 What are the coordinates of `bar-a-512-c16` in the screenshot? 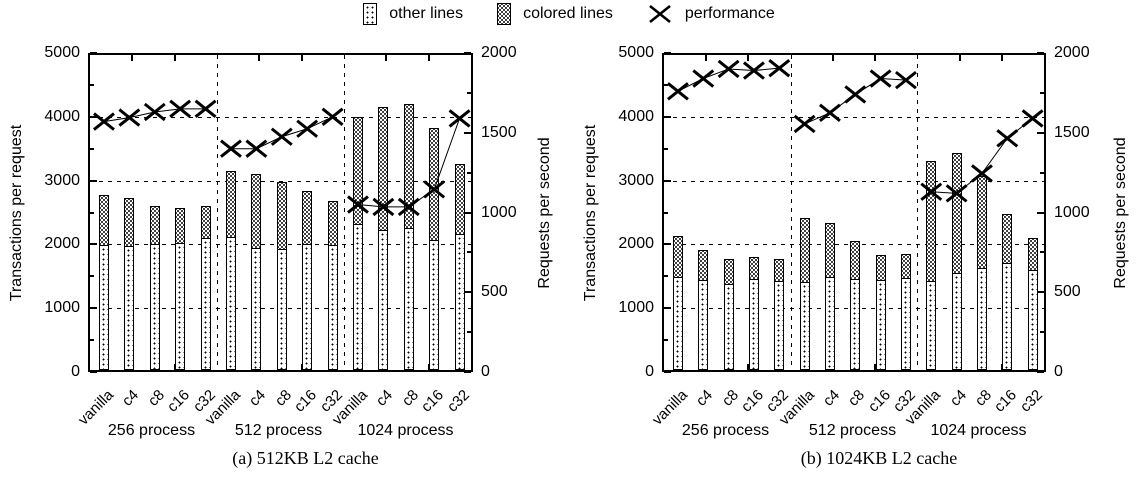 It's located at (307, 280).